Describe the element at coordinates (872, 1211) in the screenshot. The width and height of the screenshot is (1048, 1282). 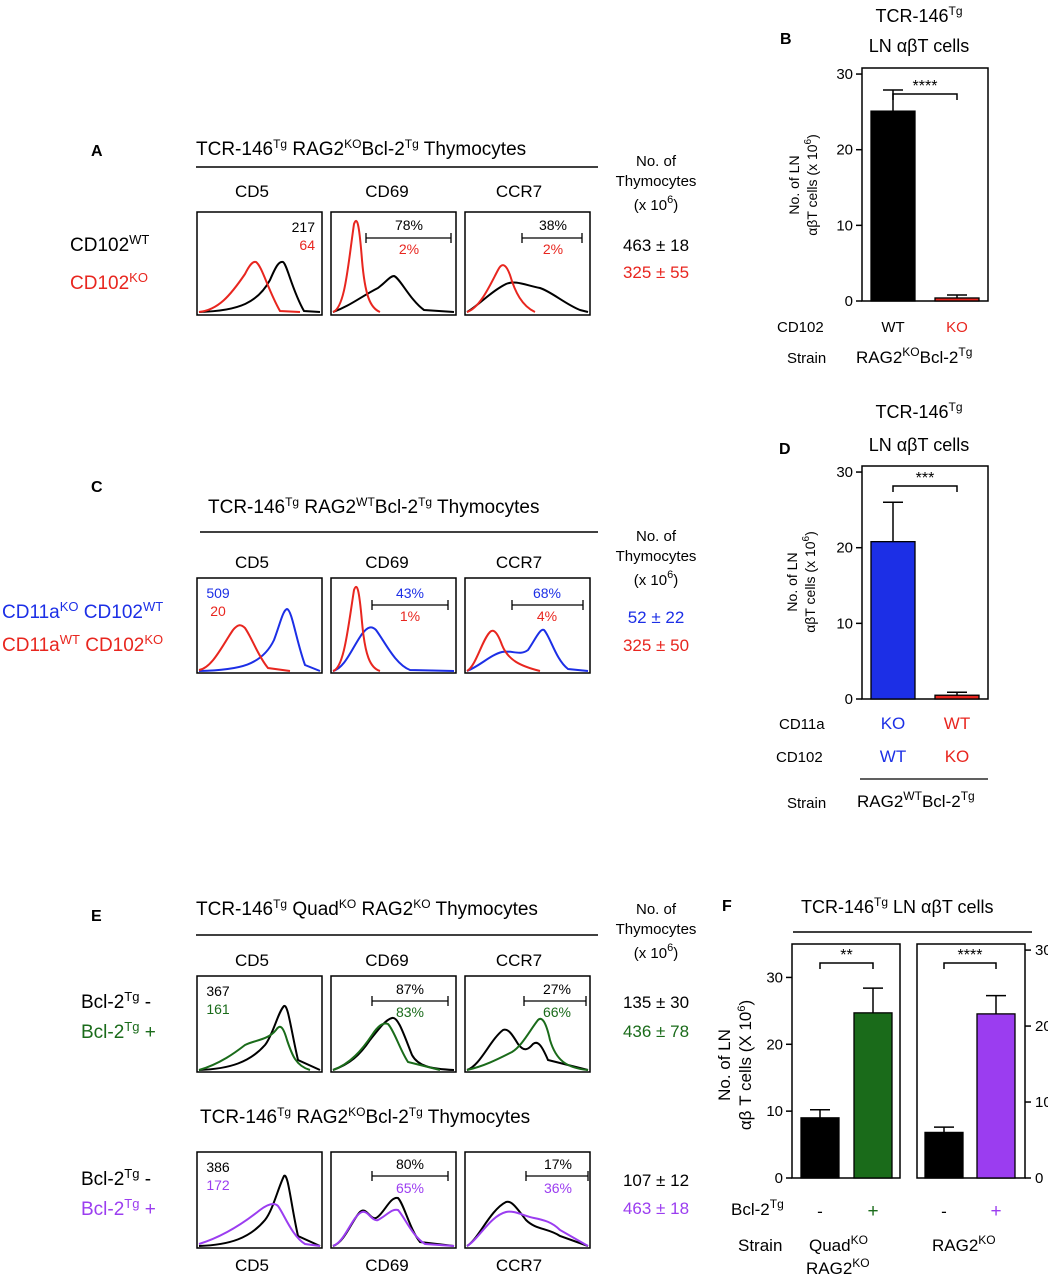
I see `panel-f-cat-plus-1: +` at that location.